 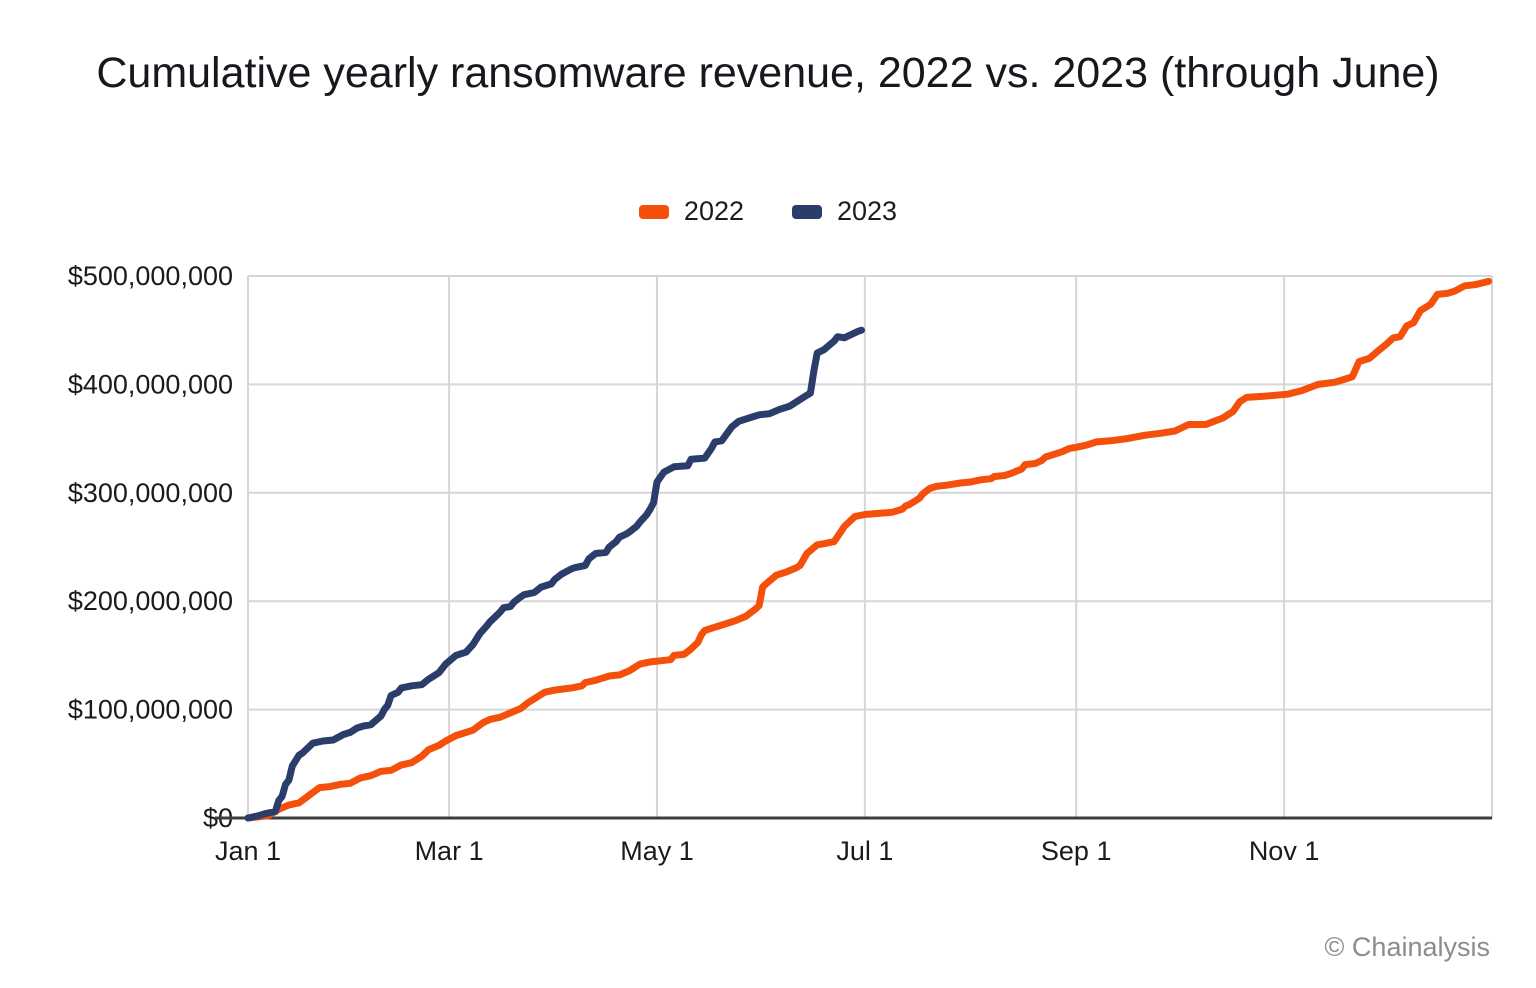 What do you see at coordinates (867, 211) in the screenshot?
I see `legend-label-2023: 2023` at bounding box center [867, 211].